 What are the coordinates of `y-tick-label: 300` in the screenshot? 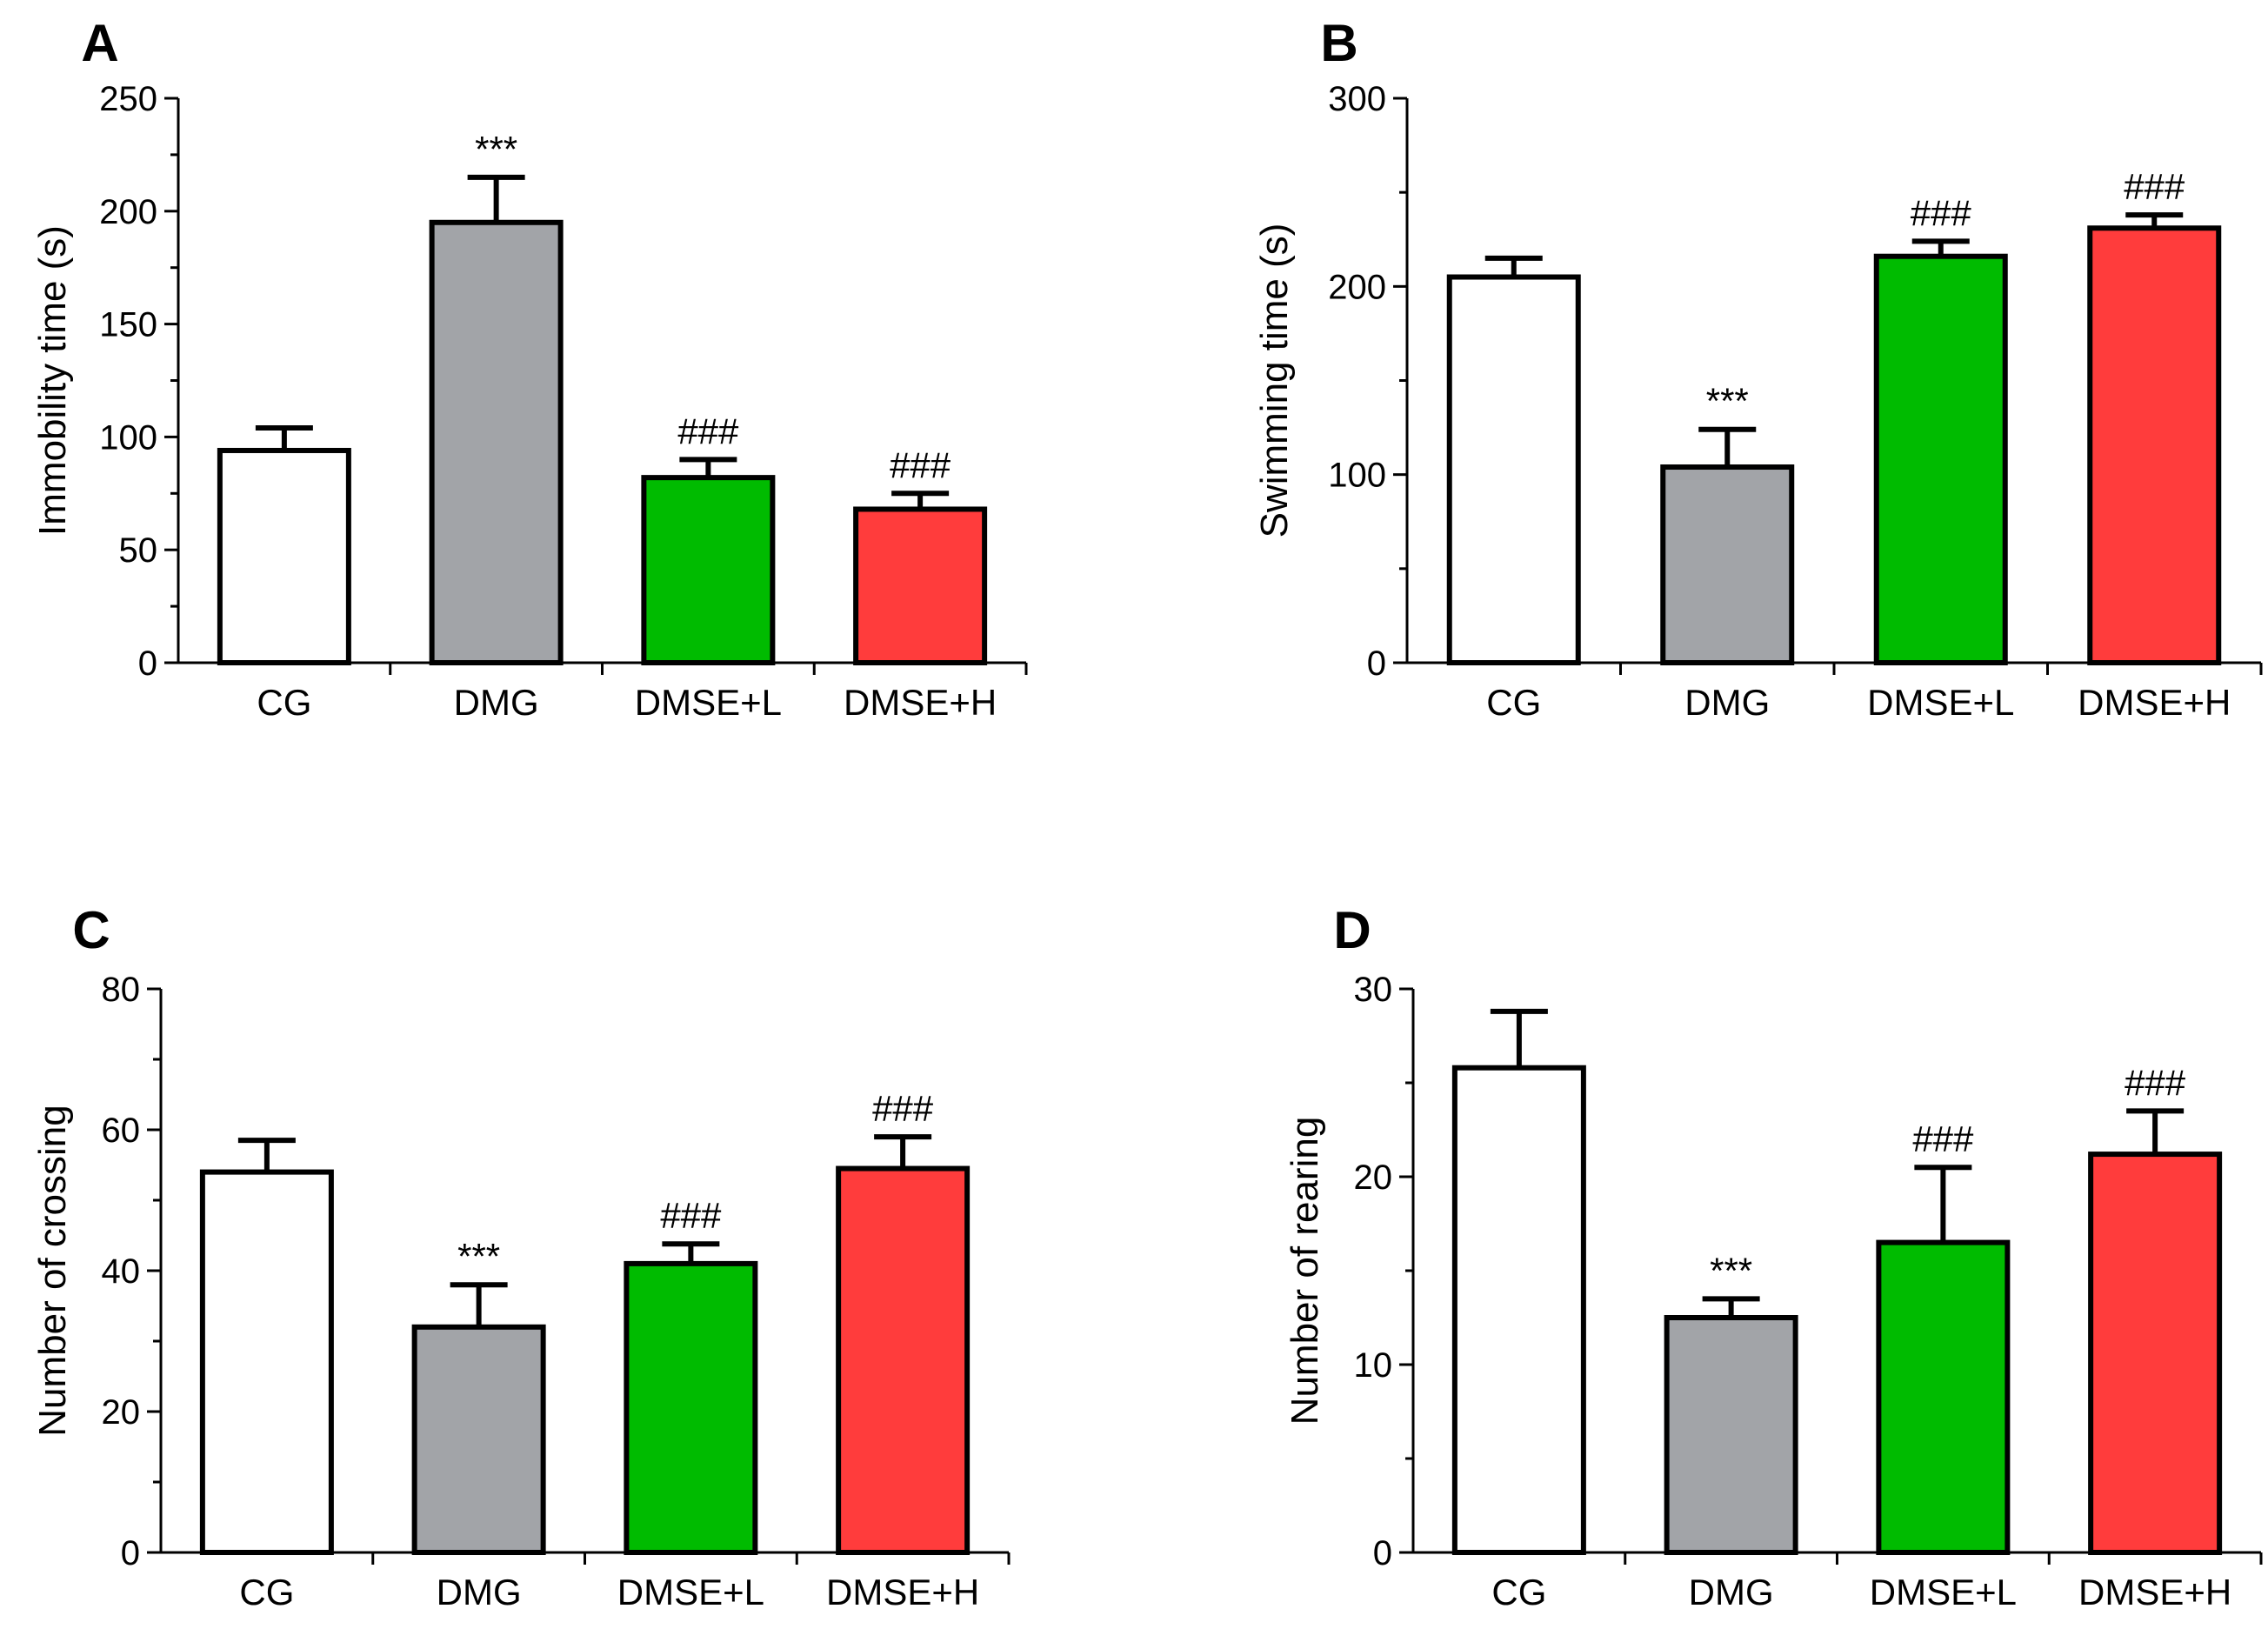 It's located at (1357, 99).